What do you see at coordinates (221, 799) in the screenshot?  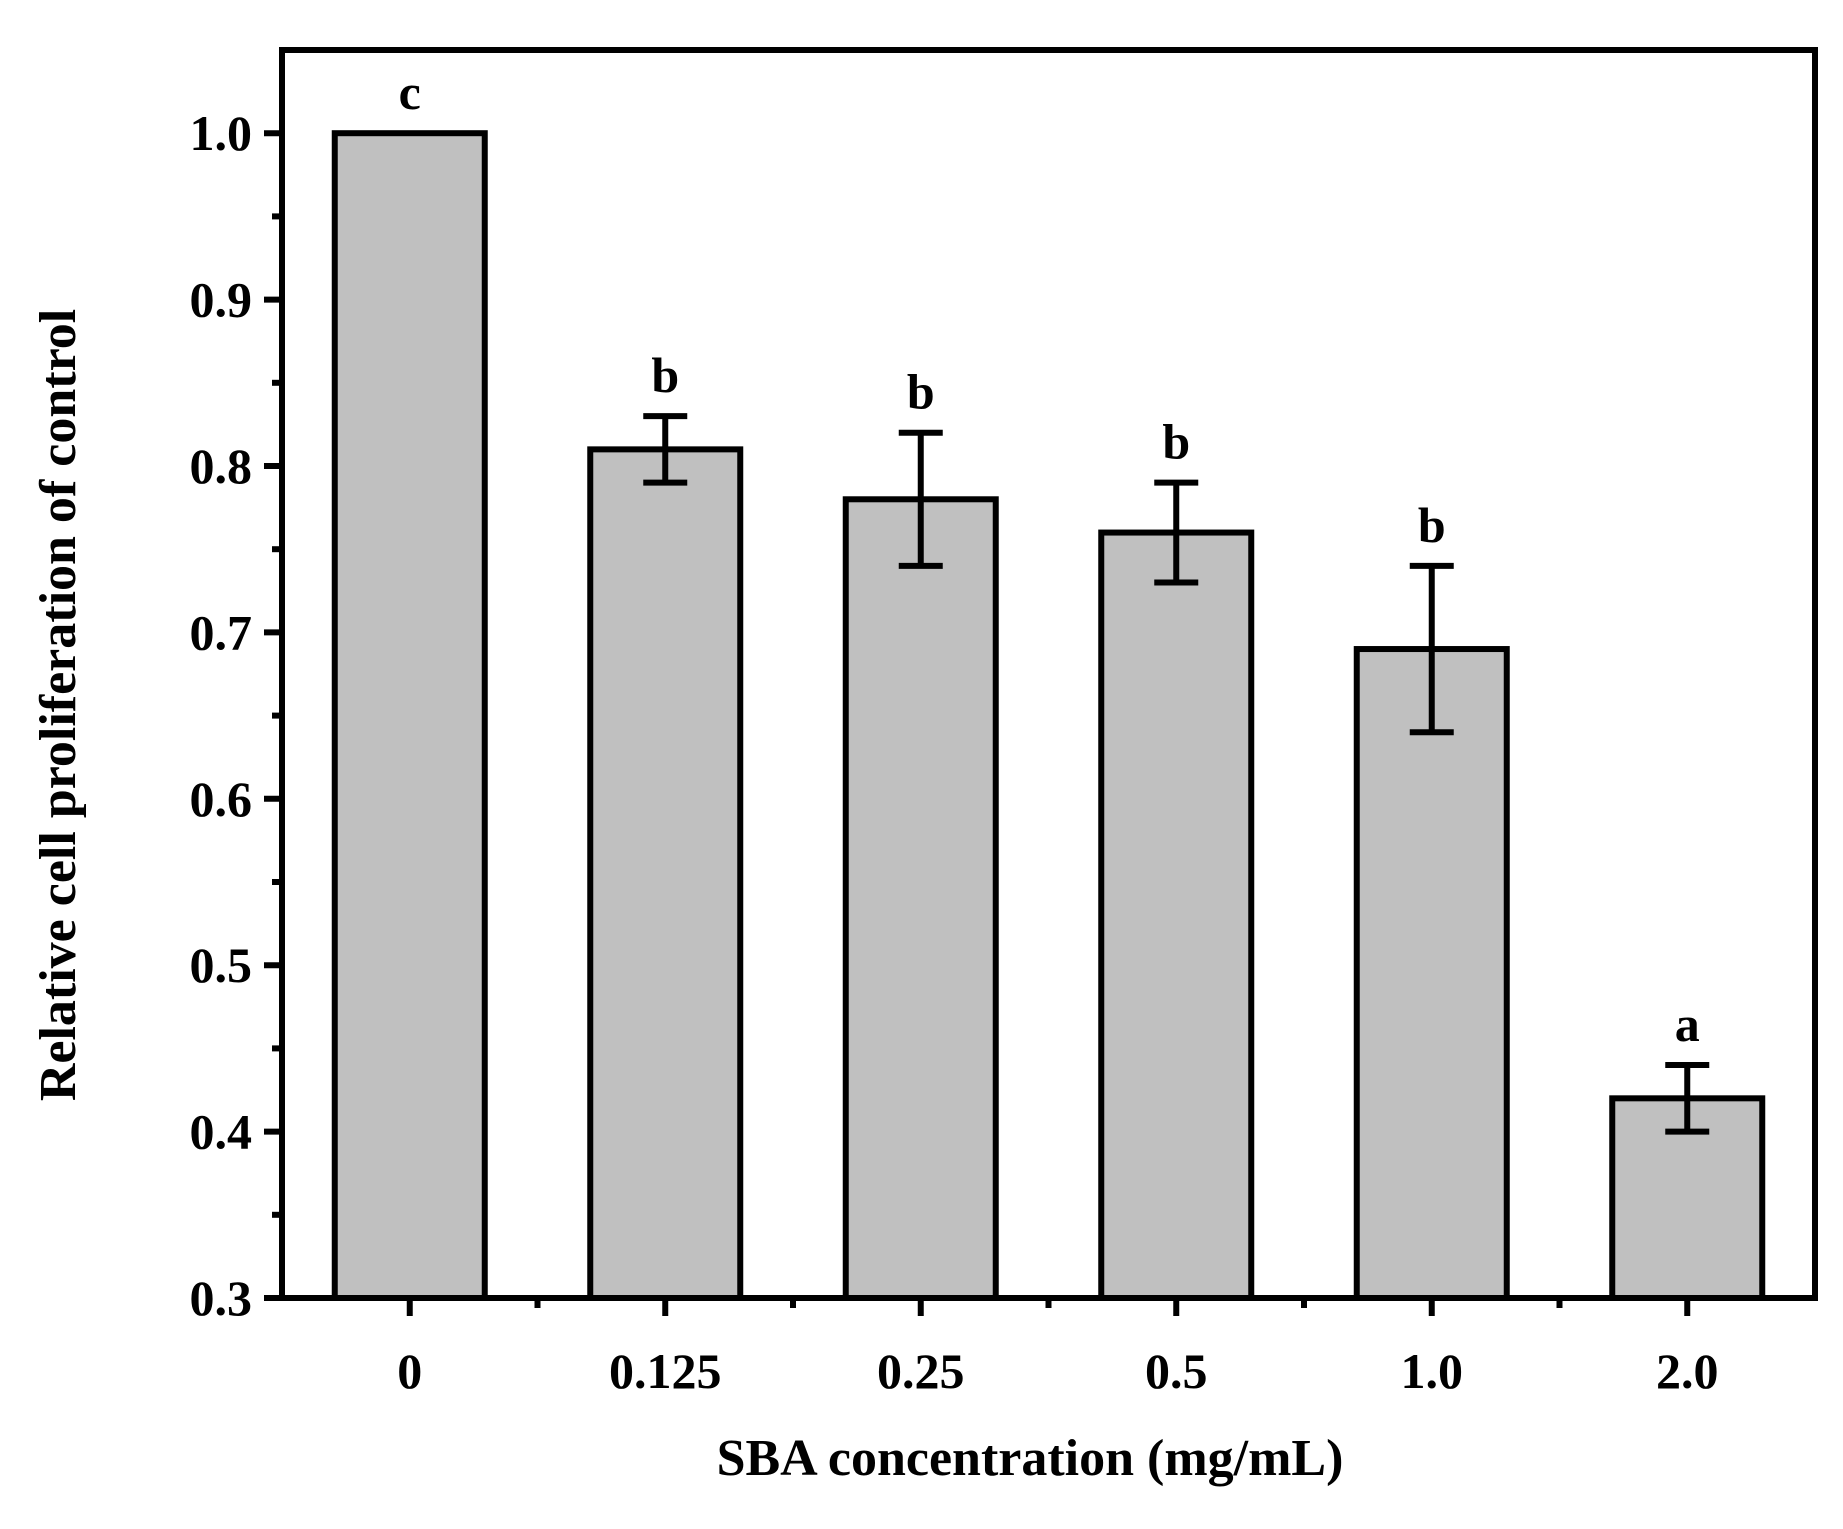 I see `y-tick-label: 0.6` at bounding box center [221, 799].